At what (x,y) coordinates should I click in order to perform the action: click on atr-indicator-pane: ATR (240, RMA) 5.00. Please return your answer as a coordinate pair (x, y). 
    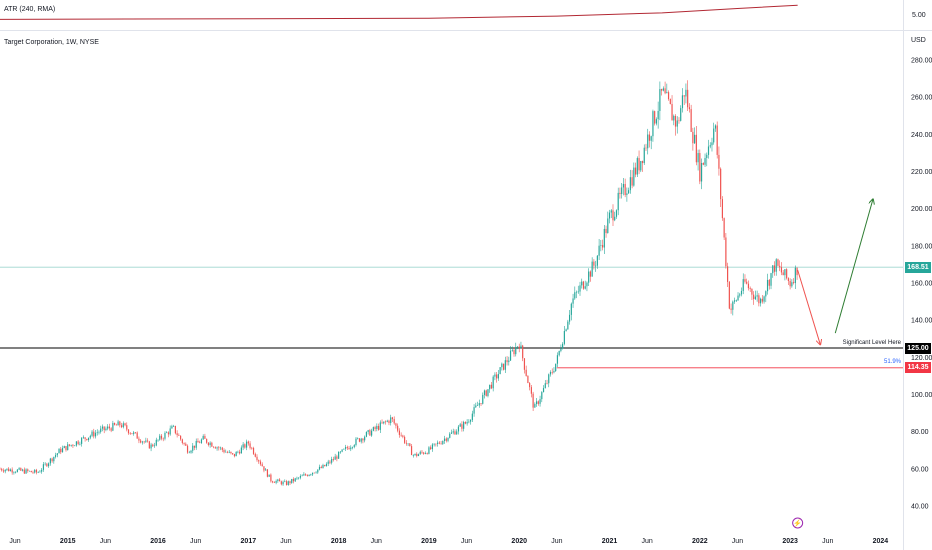
    Looking at the image, I should click on (466, 15).